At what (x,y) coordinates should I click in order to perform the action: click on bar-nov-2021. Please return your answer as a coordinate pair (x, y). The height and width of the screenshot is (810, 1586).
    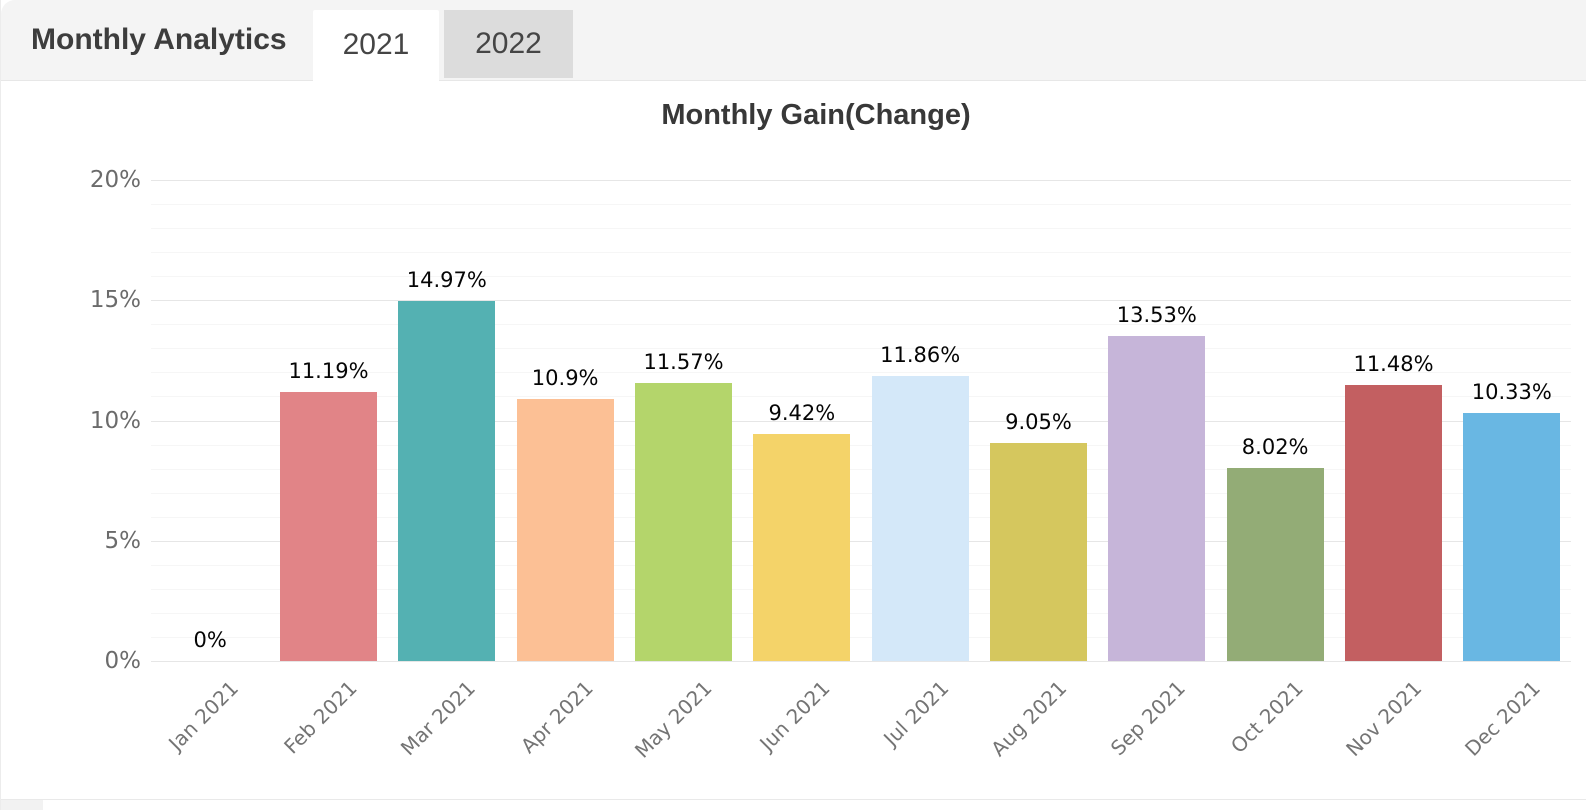
    Looking at the image, I should click on (1393, 522).